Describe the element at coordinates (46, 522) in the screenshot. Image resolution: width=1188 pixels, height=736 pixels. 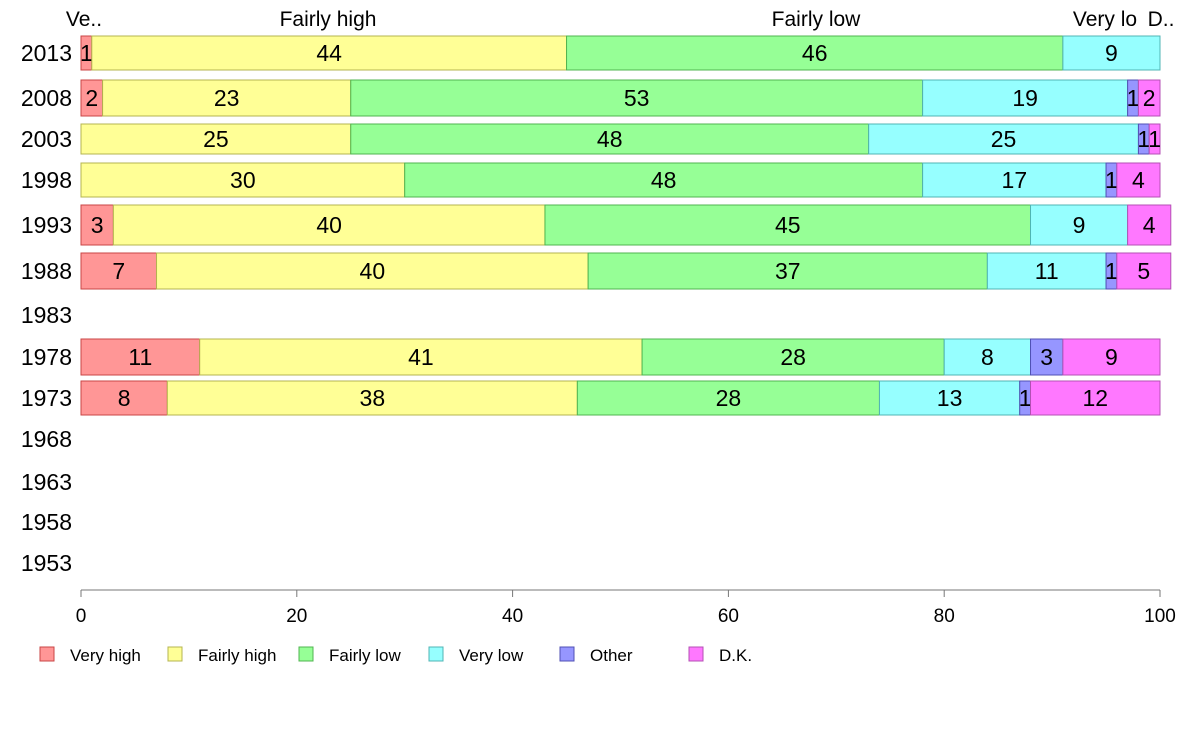
I see `y-tick-label: 1958` at that location.